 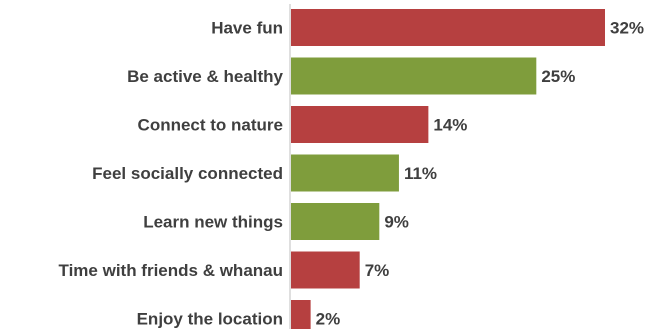 I want to click on category-label: Be active & healthy, so click(x=205, y=76).